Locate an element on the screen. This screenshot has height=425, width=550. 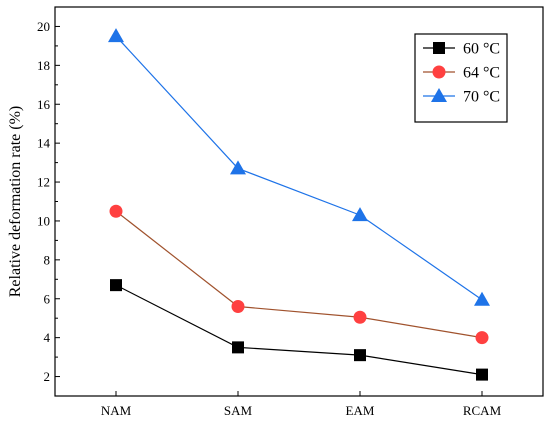
y-tick-label: 6 is located at coordinates (47, 298).